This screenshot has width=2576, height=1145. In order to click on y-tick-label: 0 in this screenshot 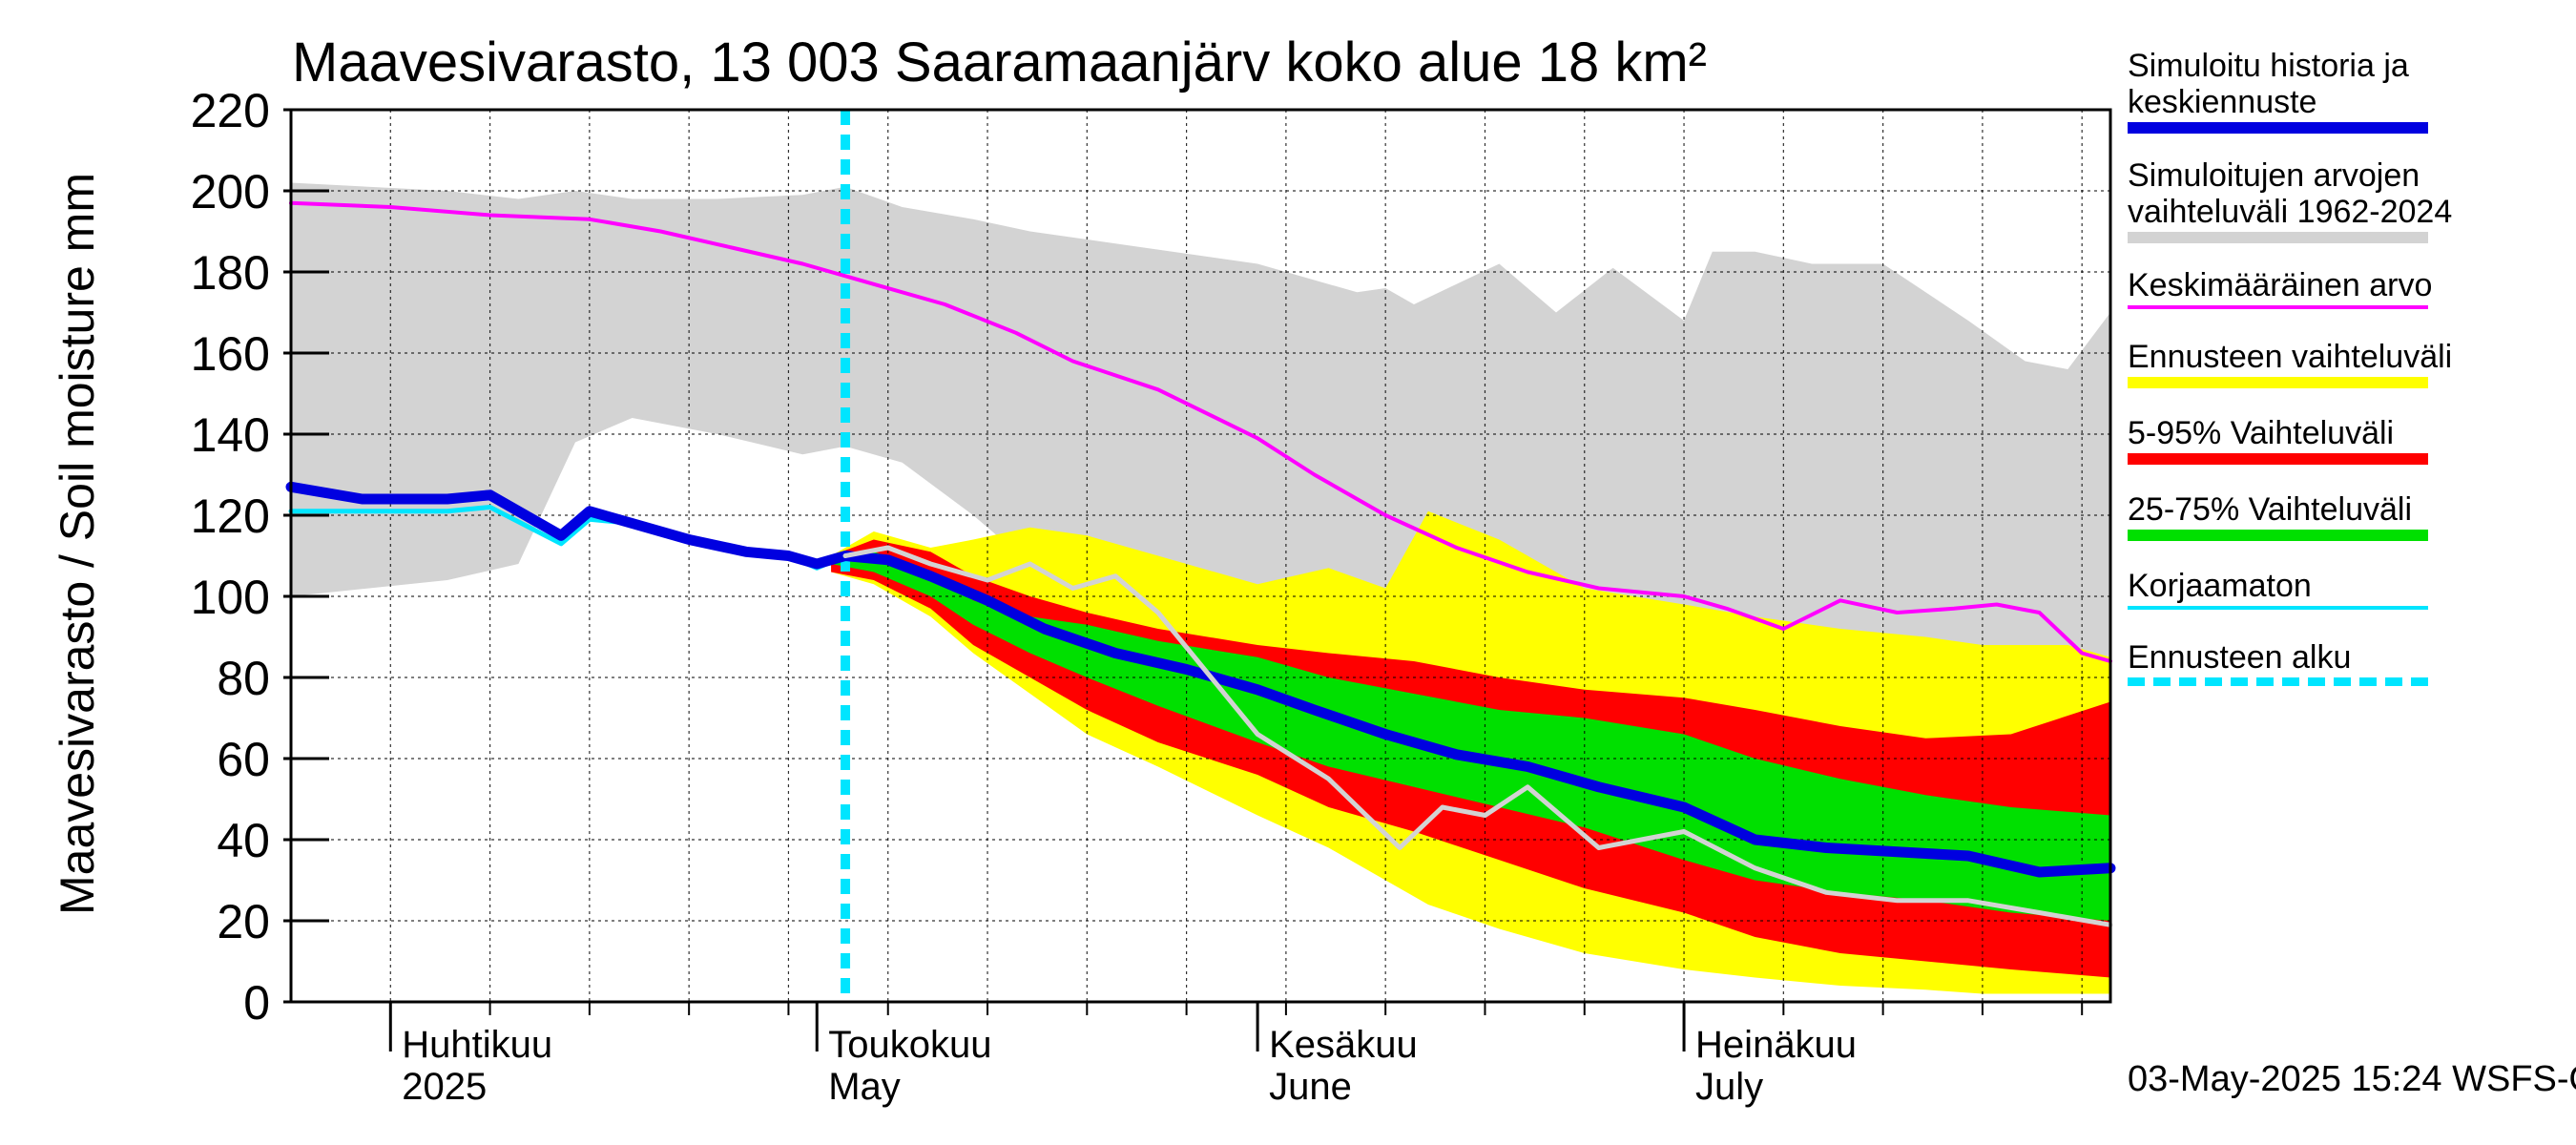, I will do `click(256, 1003)`.